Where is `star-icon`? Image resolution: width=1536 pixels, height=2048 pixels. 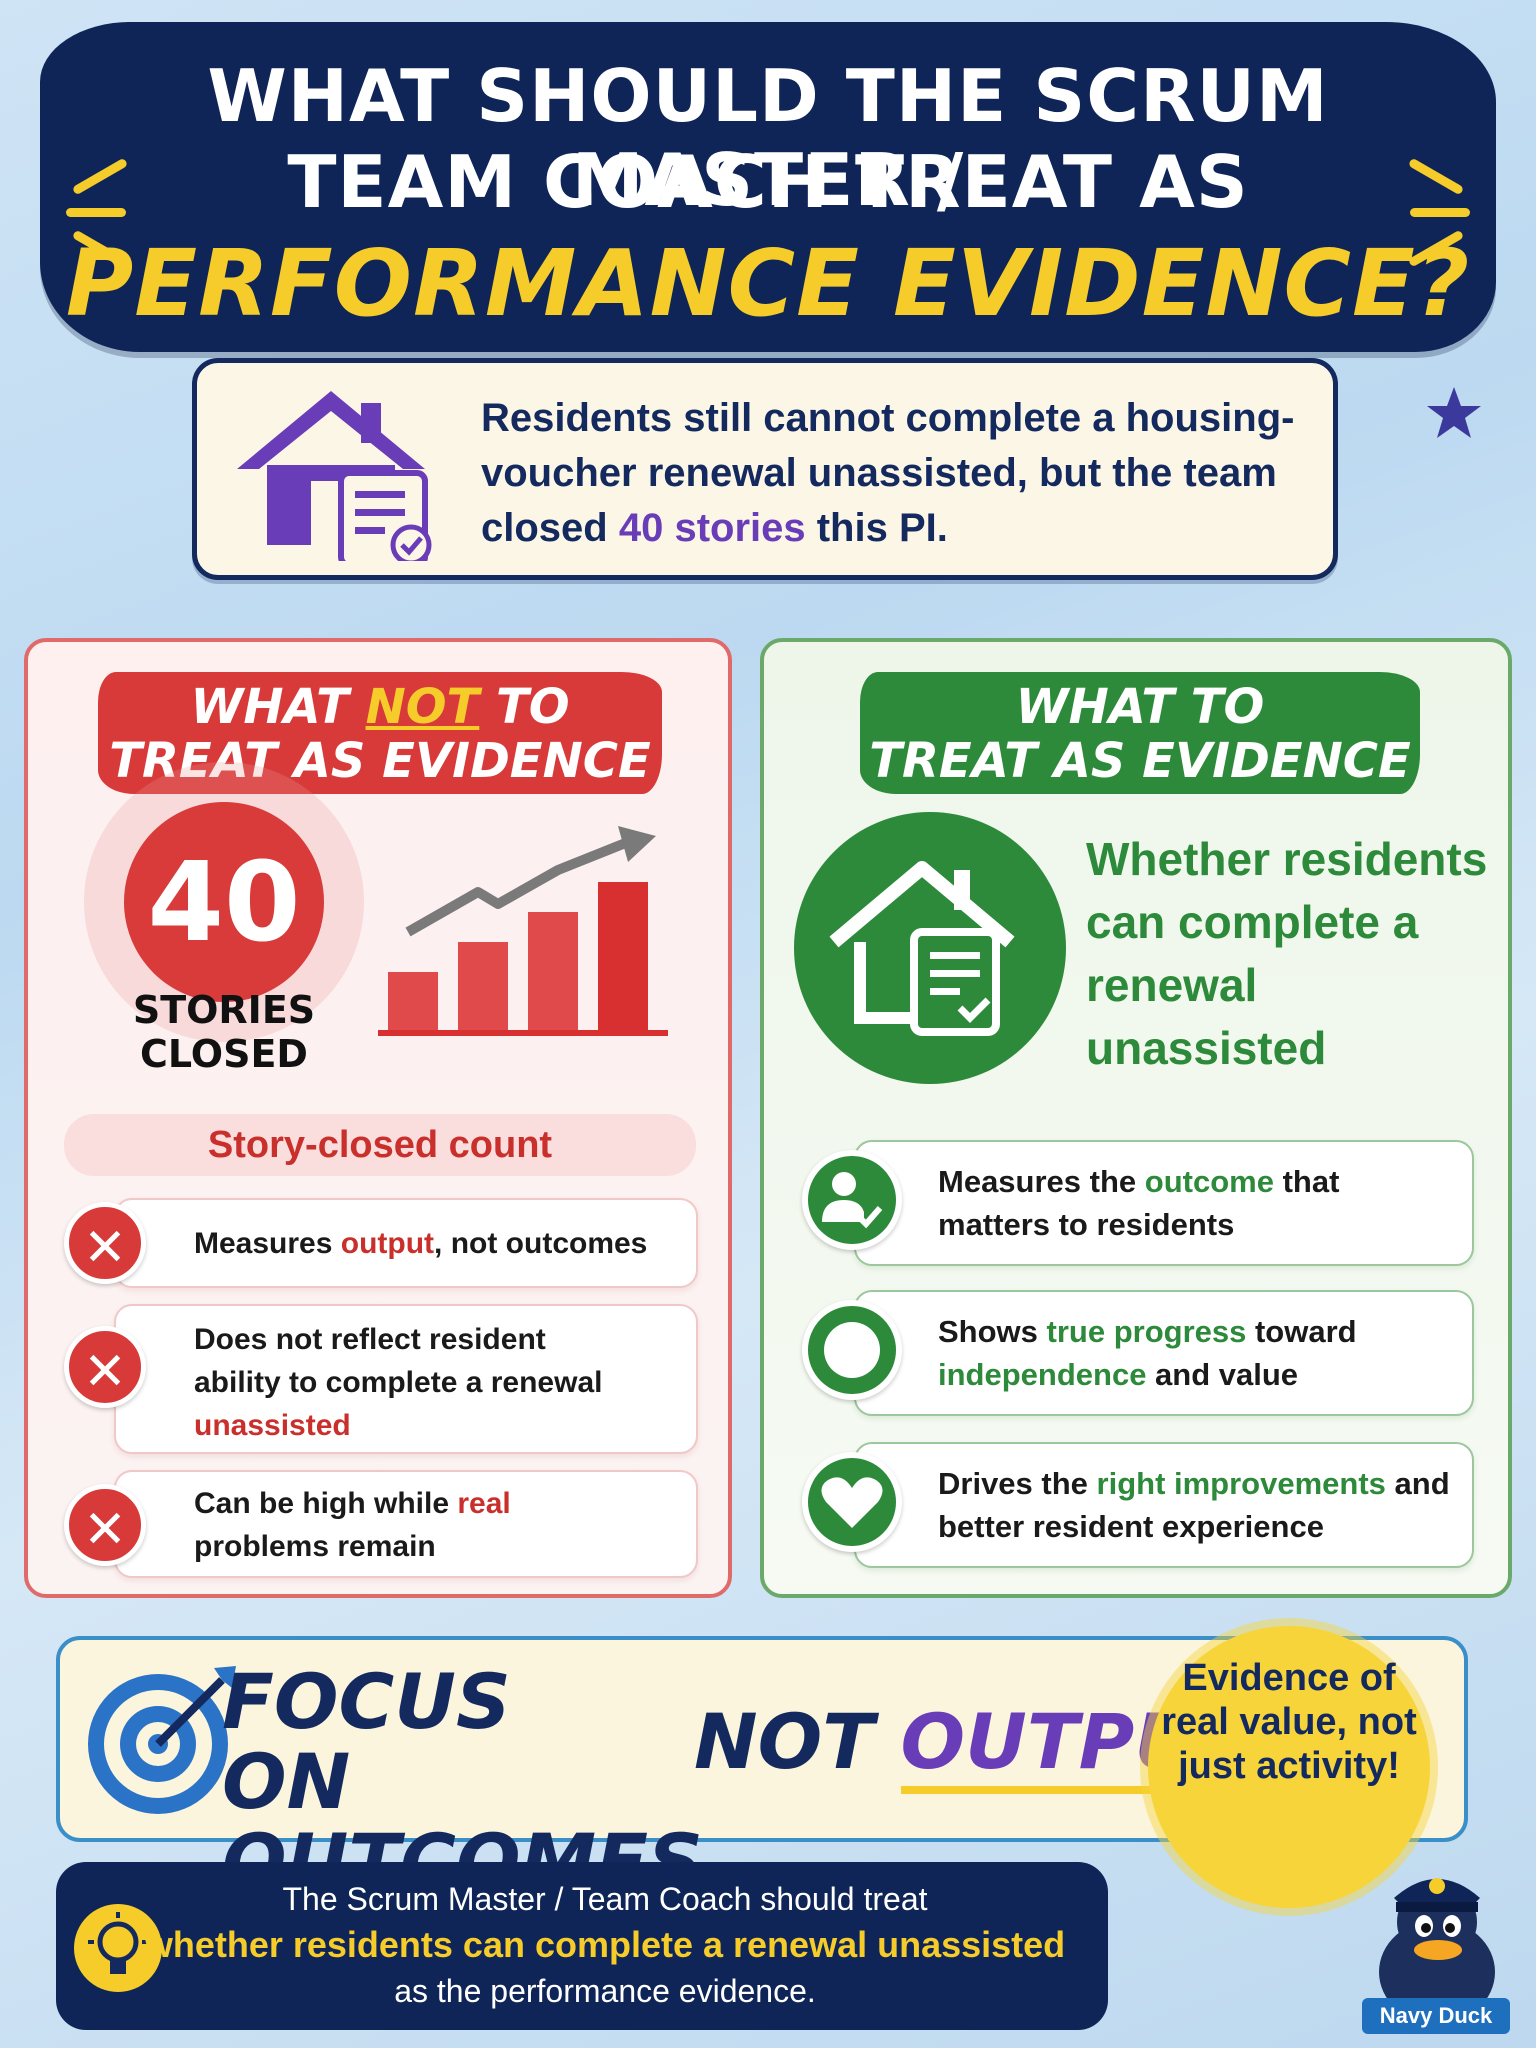 star-icon is located at coordinates (1454, 412).